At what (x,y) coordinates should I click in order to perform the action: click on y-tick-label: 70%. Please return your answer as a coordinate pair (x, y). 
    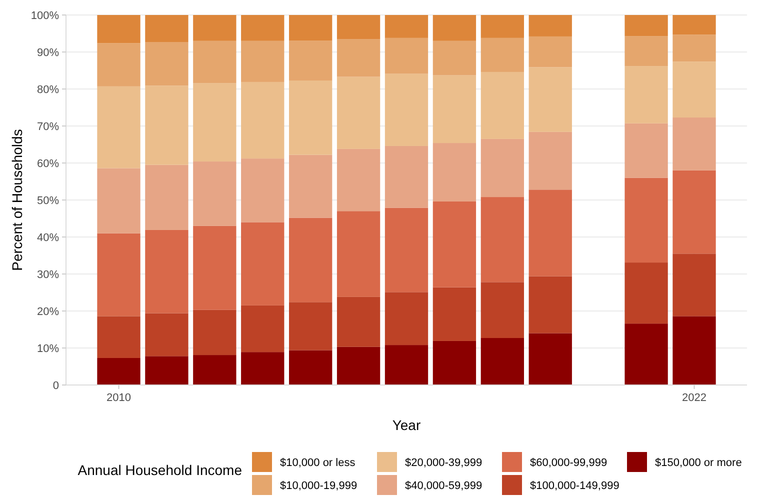
    Looking at the image, I should click on (48, 126).